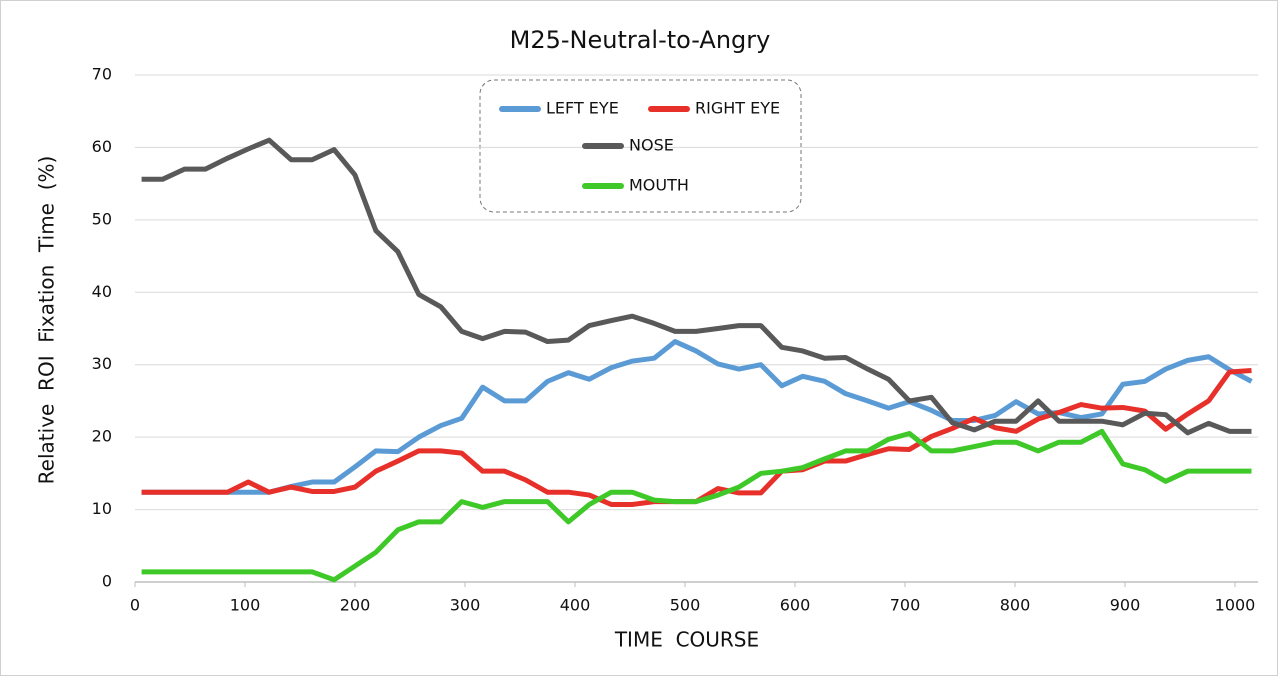 The width and height of the screenshot is (1278, 676). Describe the element at coordinates (135, 605) in the screenshot. I see `x-tick-label: 0` at that location.